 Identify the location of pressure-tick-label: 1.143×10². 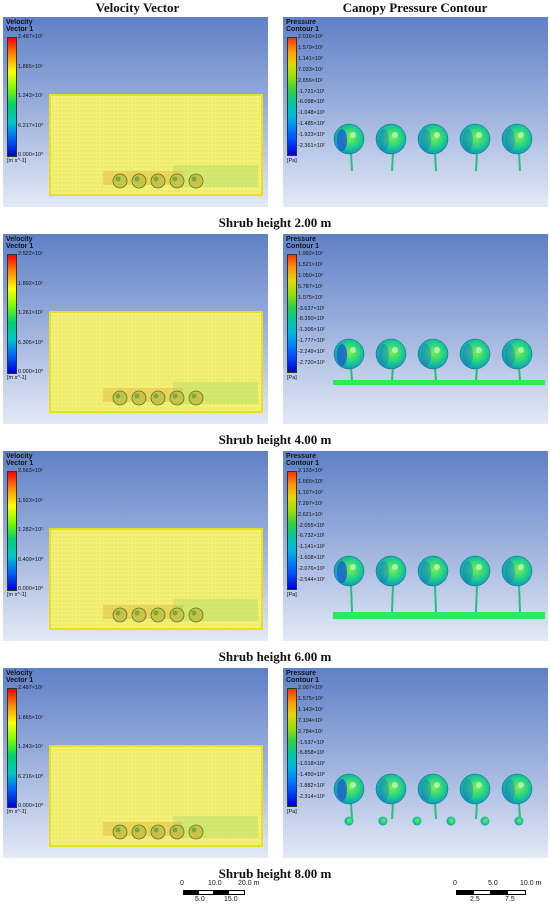
(310, 709).